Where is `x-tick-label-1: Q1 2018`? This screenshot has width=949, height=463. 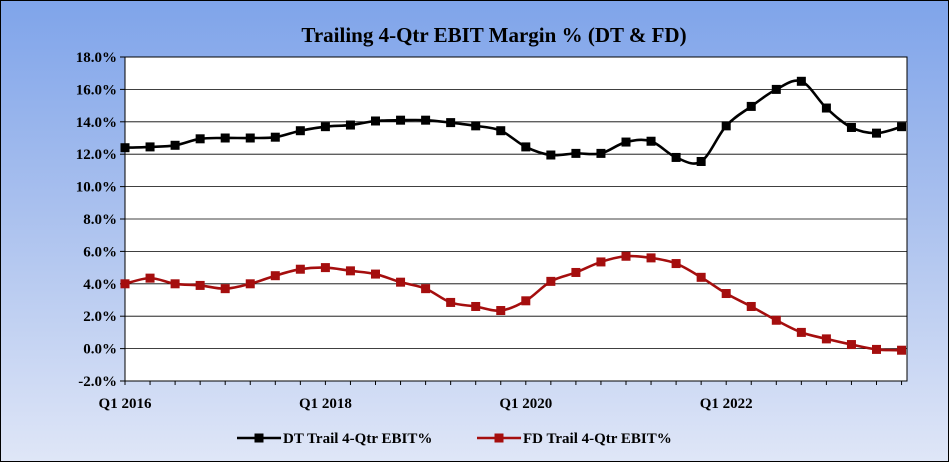 x-tick-label-1: Q1 2018 is located at coordinates (325, 404).